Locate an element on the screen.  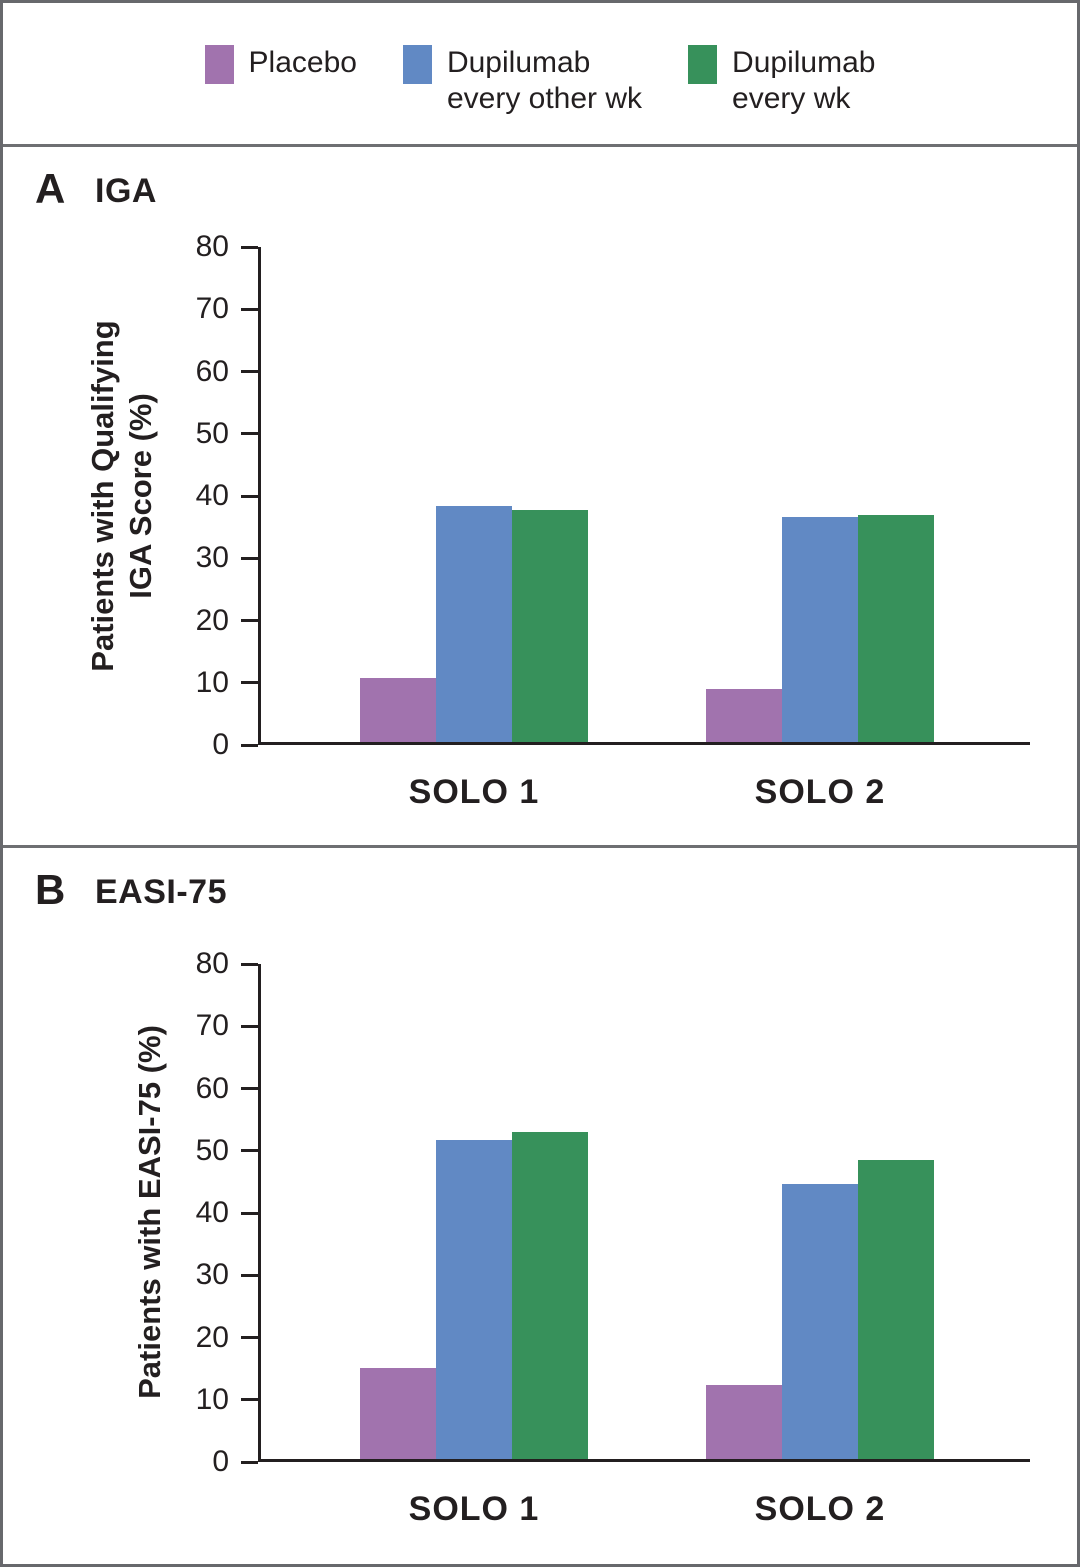
legend-swatch-dupilumab-every-wk is located at coordinates (703, 64).